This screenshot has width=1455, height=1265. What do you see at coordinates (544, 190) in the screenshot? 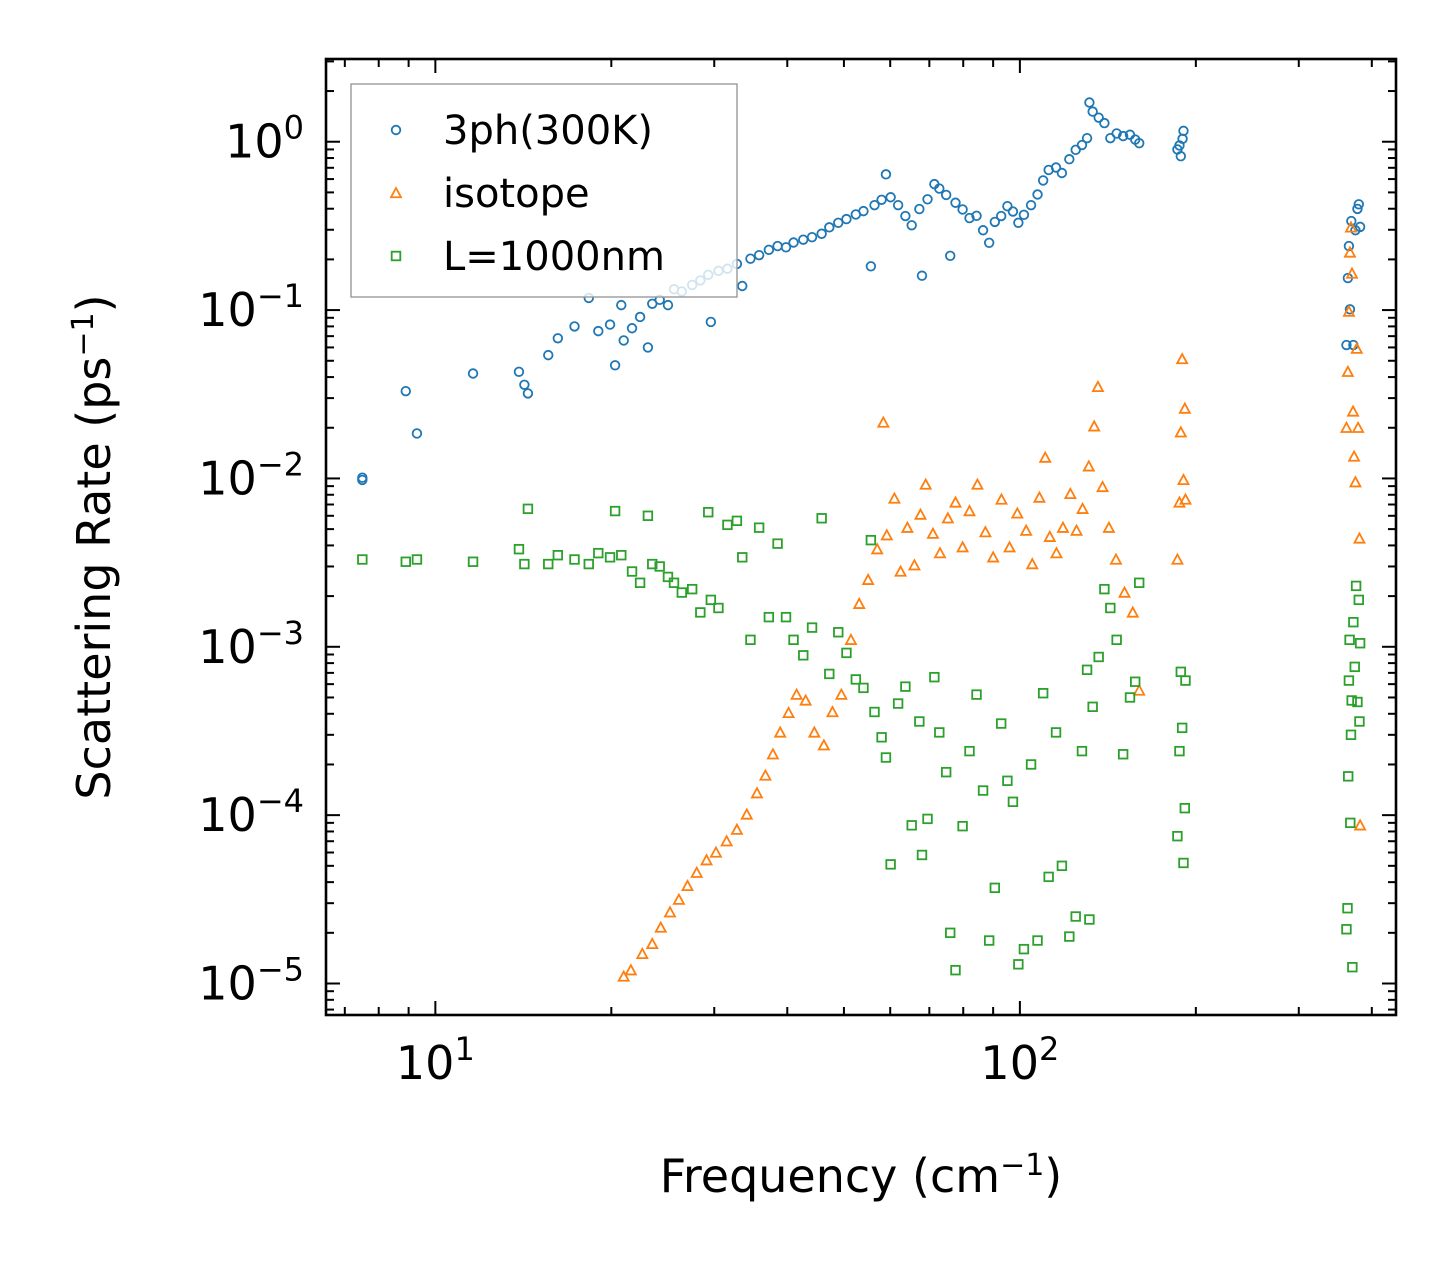
I see `legend: 3ph(300K) isotope L=1000nm` at bounding box center [544, 190].